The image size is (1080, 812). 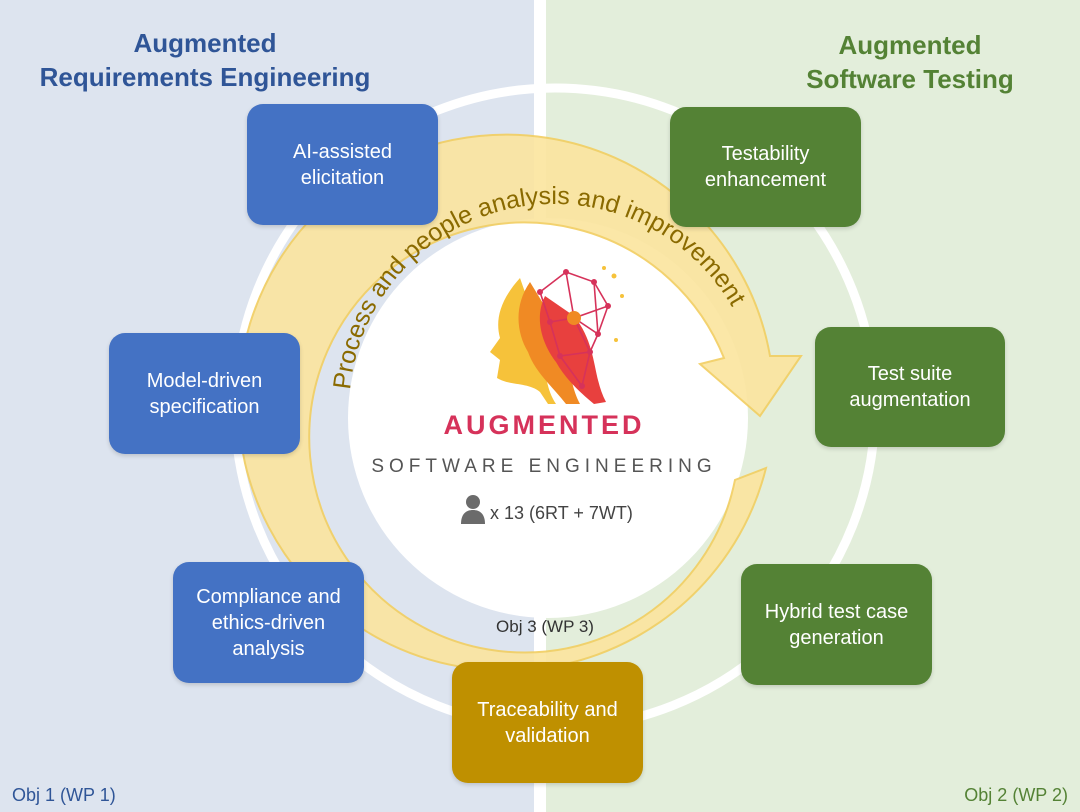 I want to click on box-compliance-analysis: Compliance and ethics-driven analysis, so click(x=268, y=622).